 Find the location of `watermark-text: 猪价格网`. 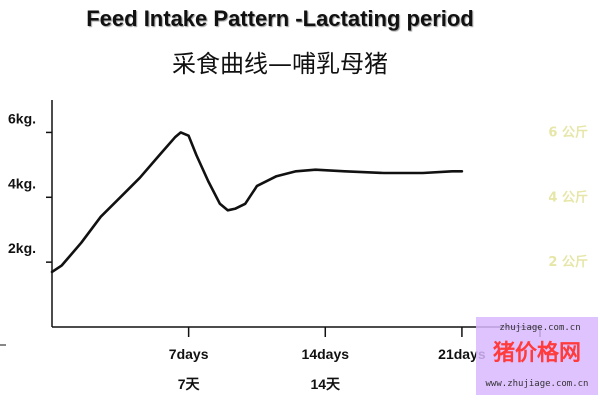

watermark-text: 猪价格网 is located at coordinates (537, 353).